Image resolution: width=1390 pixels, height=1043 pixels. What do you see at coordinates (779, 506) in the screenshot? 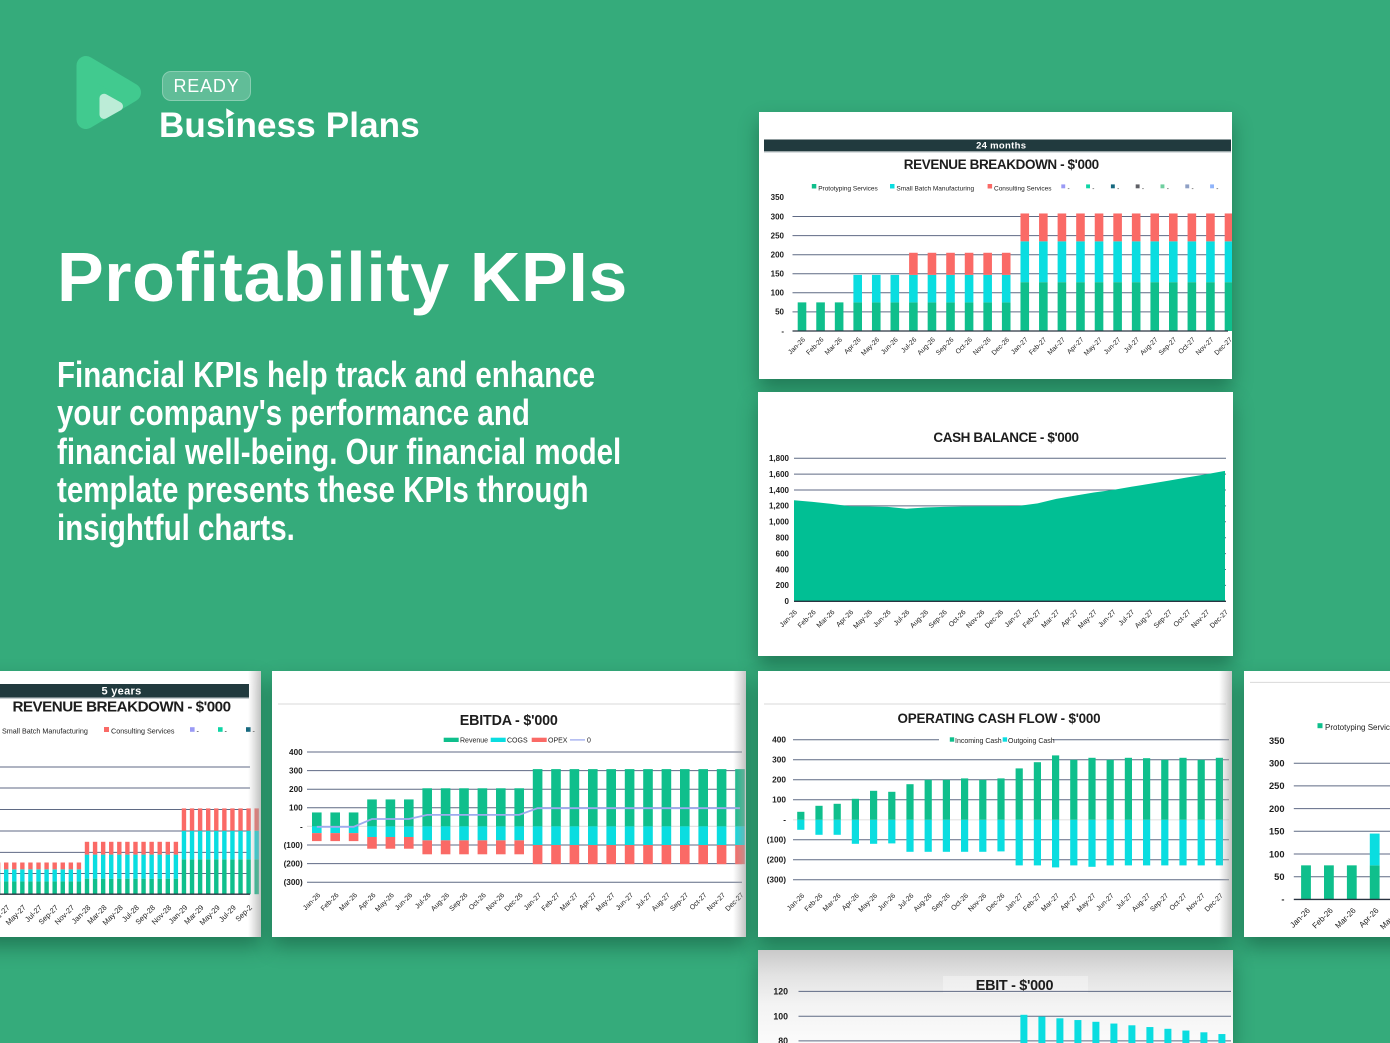
I see `svg-text: 1,200` at bounding box center [779, 506].